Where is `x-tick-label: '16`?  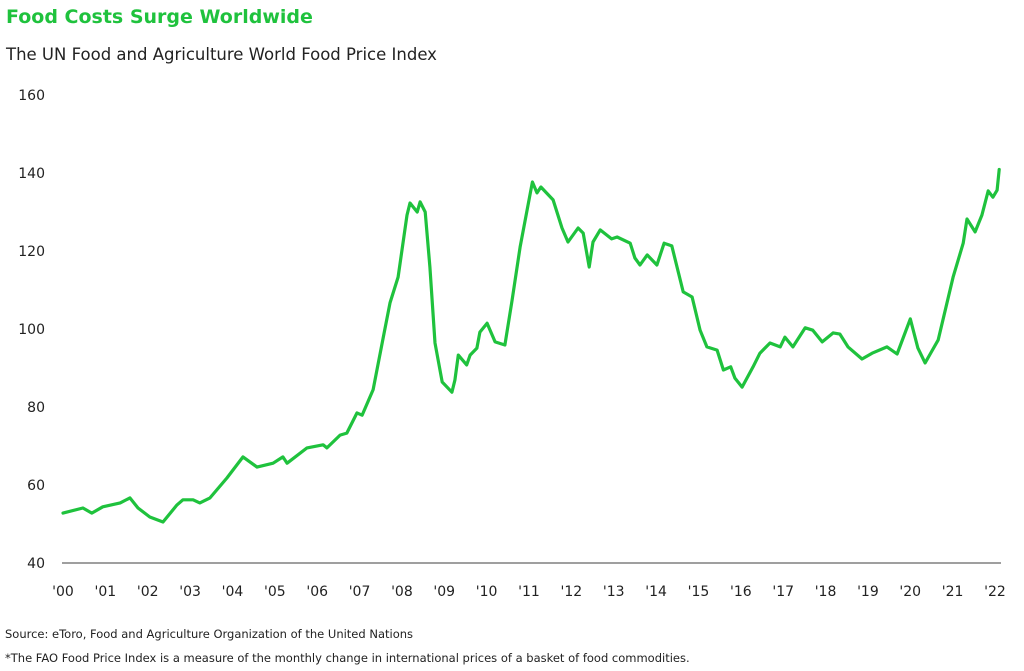 x-tick-label: '16 is located at coordinates (741, 592).